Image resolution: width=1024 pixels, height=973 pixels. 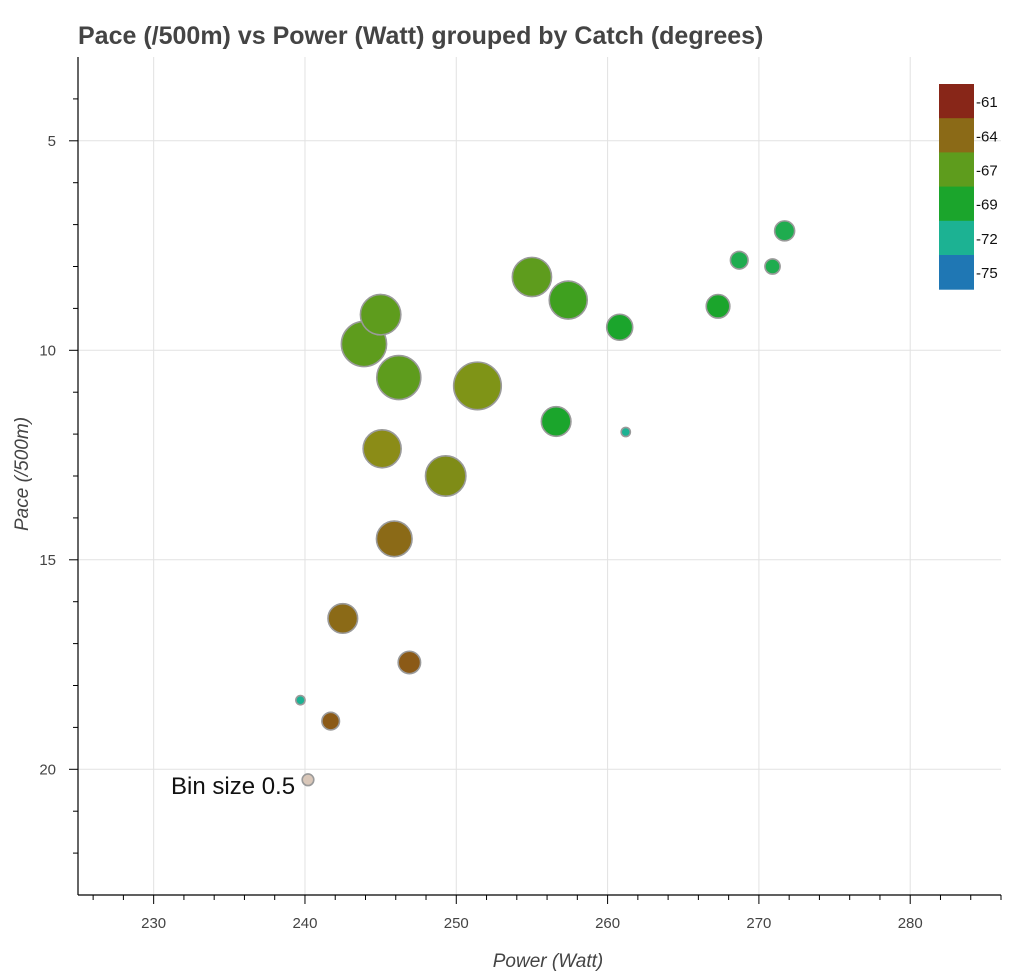 I want to click on x-tick-label-0: 230, so click(x=153, y=923).